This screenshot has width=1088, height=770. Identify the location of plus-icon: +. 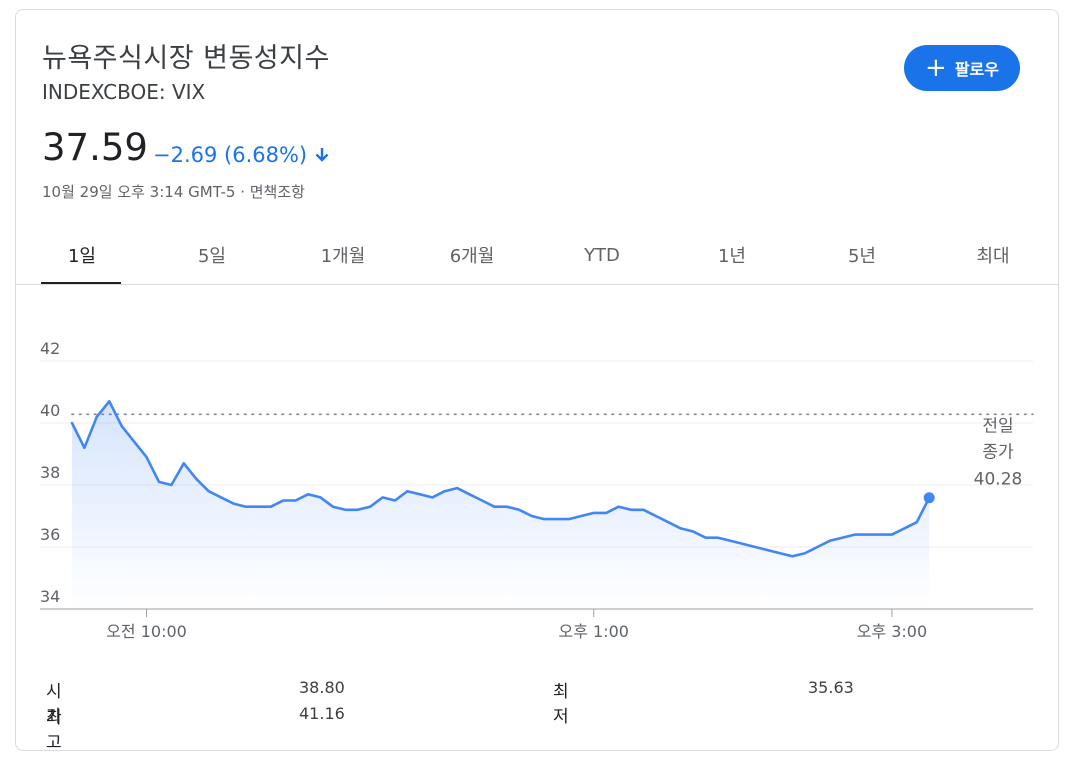
(936, 68).